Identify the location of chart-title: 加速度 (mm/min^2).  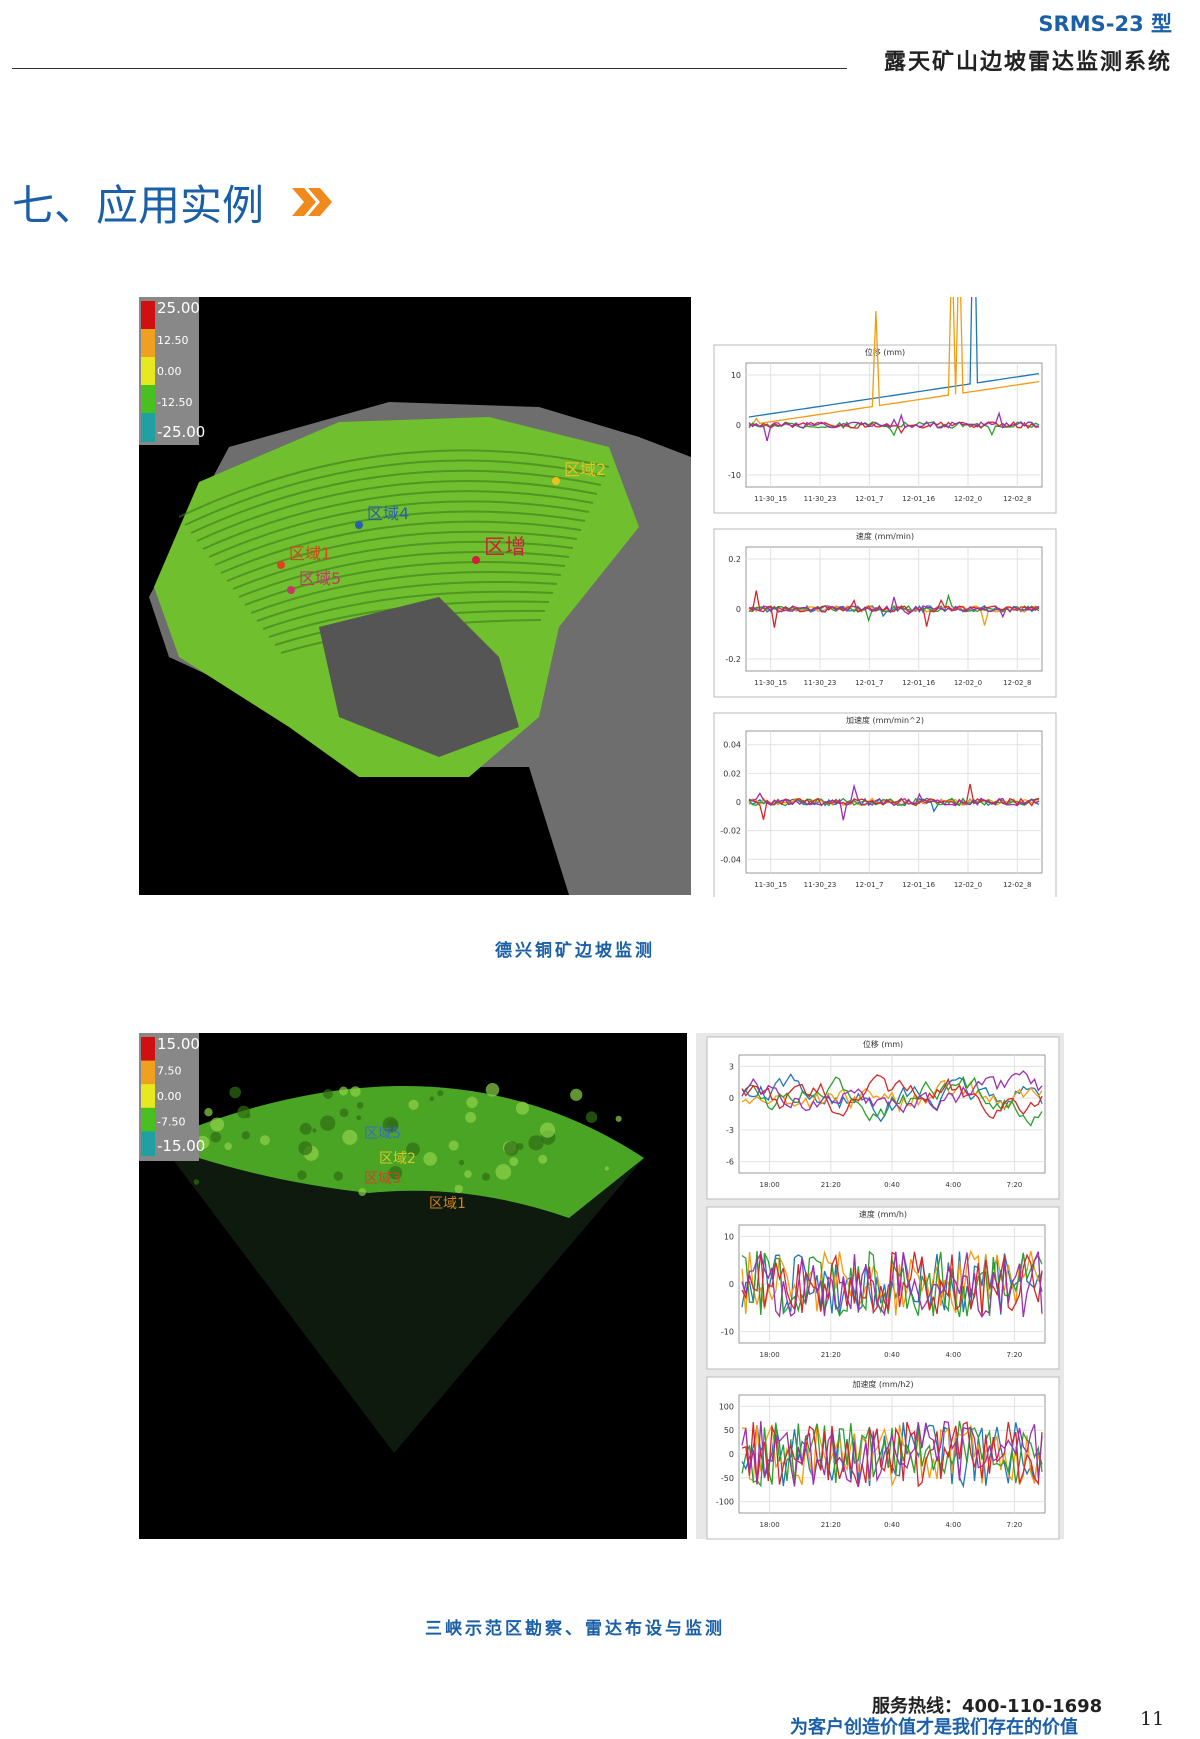
(885, 720).